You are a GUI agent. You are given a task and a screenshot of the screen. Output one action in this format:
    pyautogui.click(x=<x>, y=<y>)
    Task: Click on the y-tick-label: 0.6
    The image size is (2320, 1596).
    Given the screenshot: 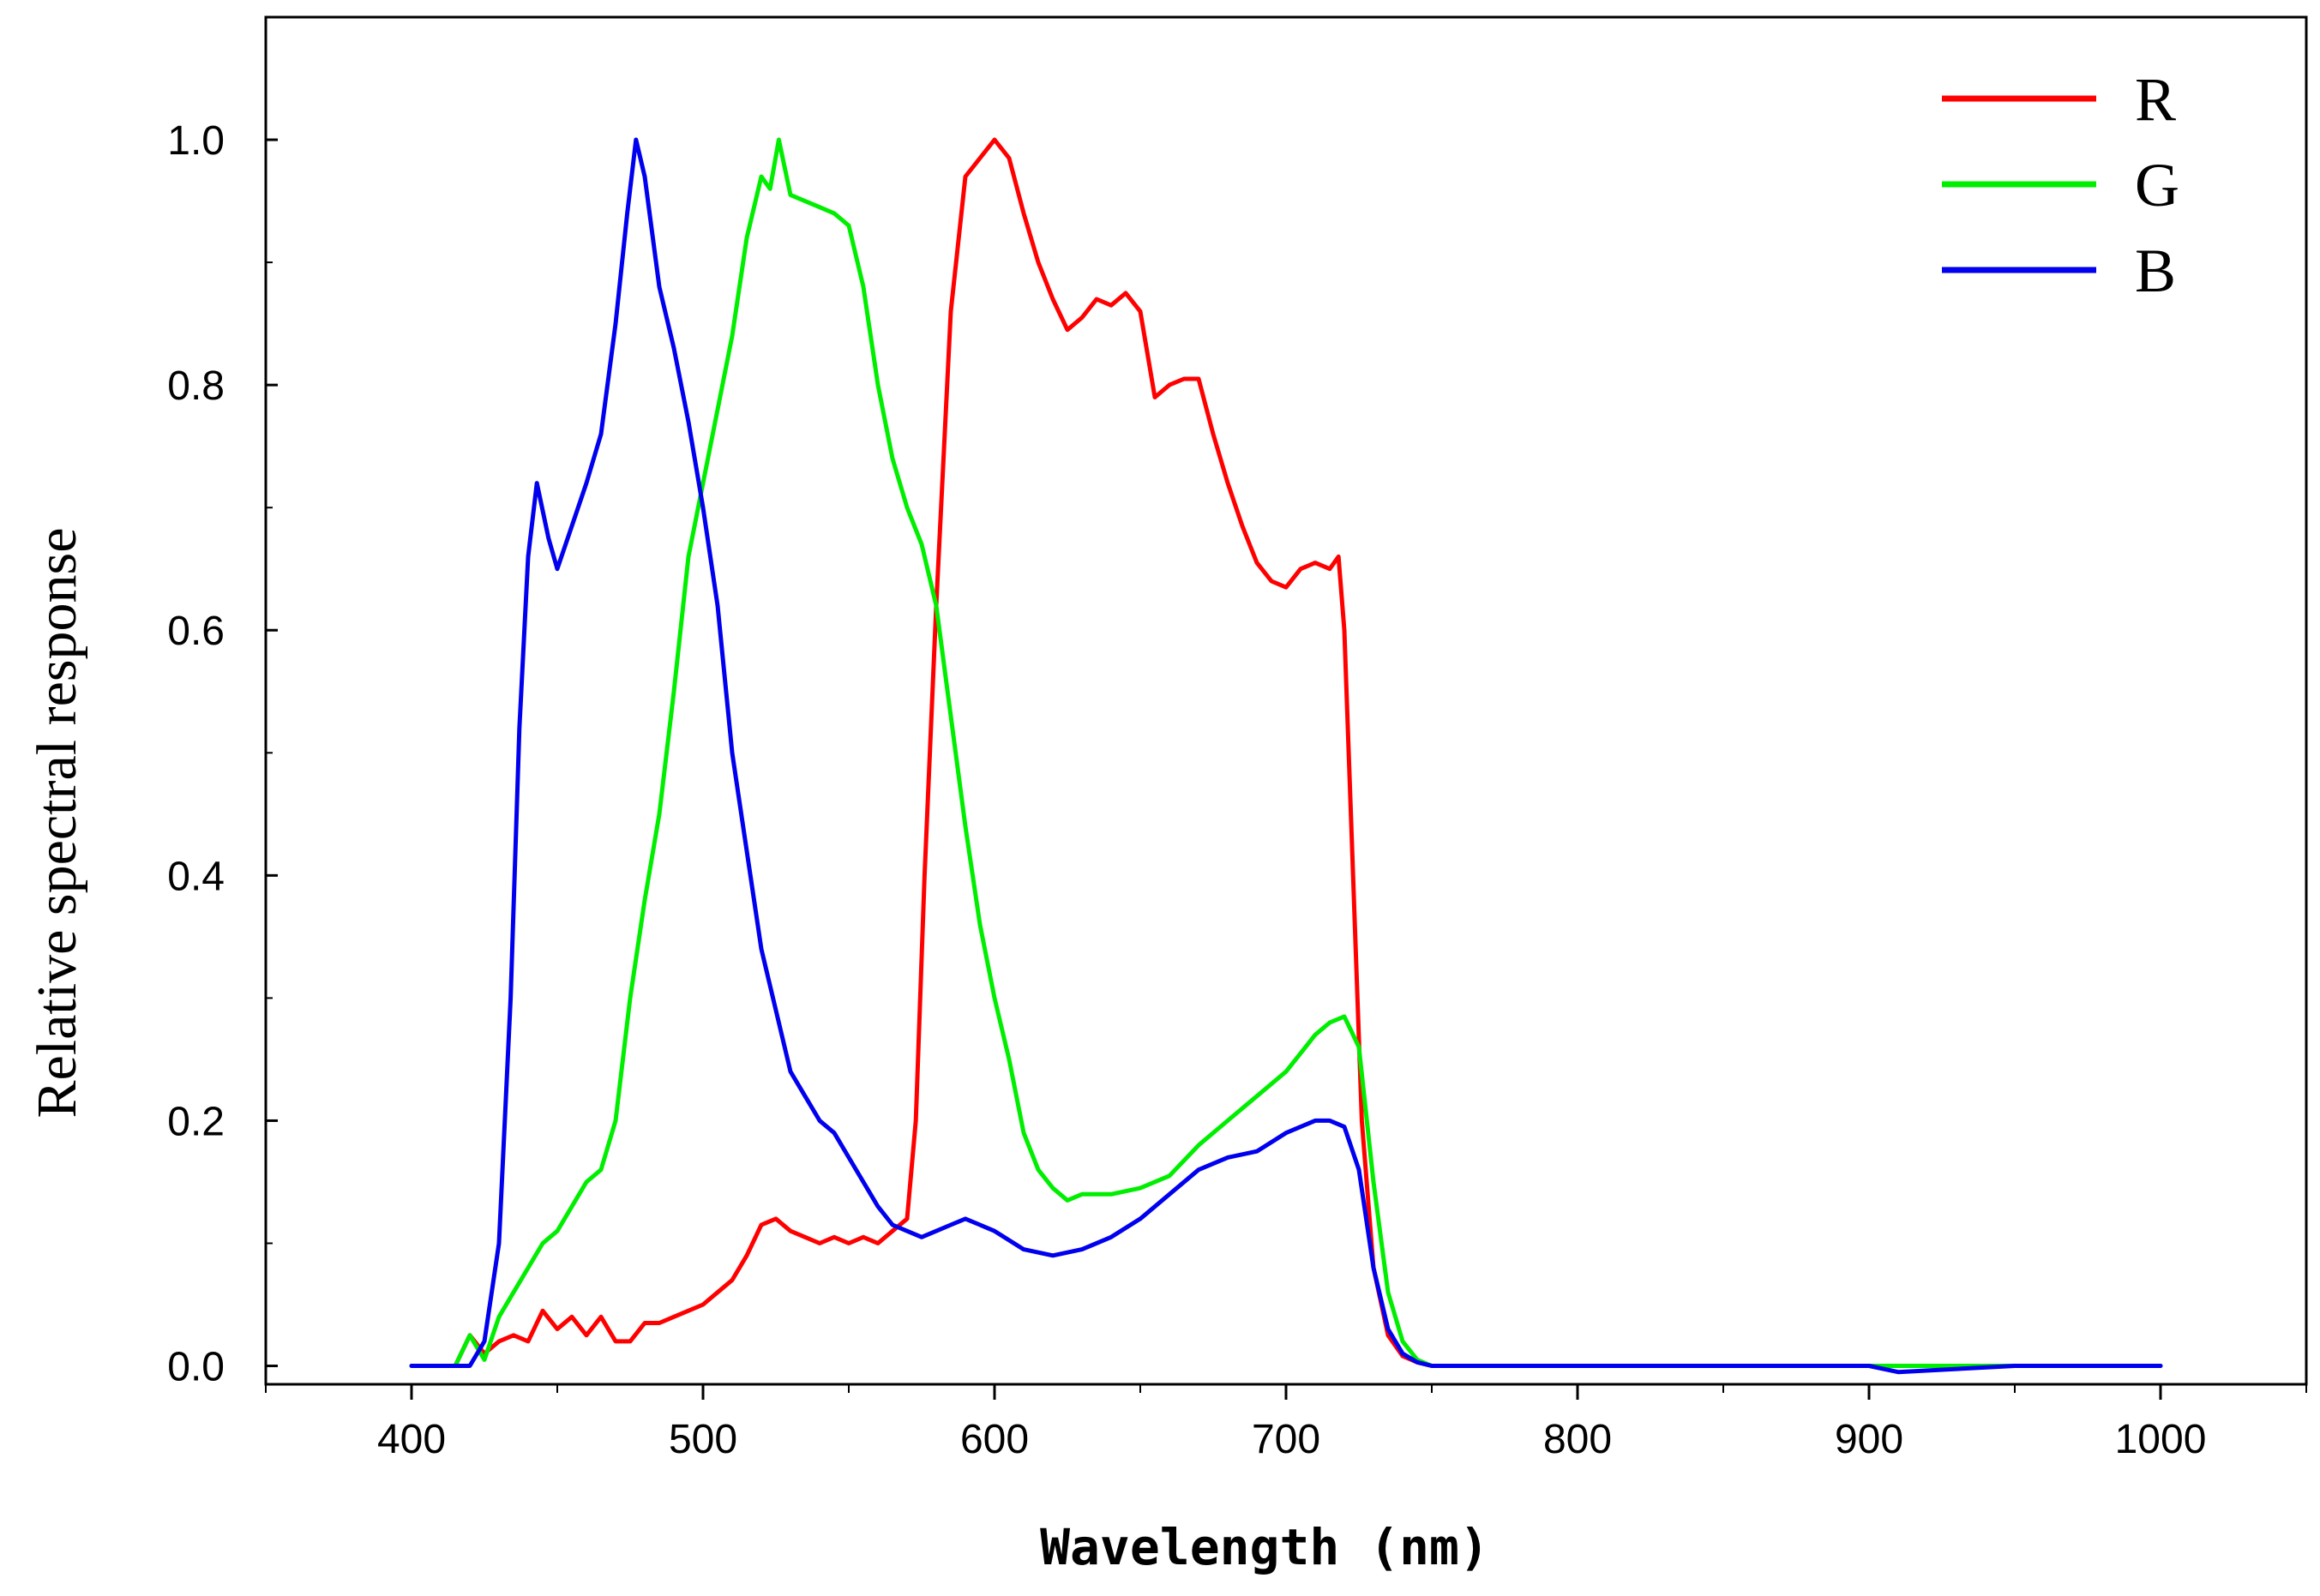 What is the action you would take?
    pyautogui.click(x=196, y=631)
    